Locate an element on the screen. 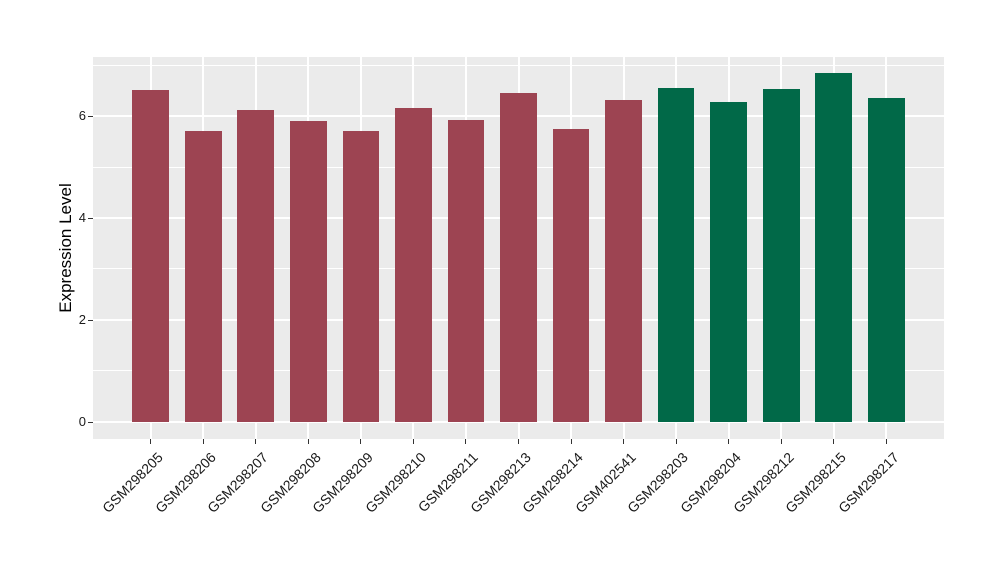 The width and height of the screenshot is (1000, 580). y-tick-label: 4 is located at coordinates (82, 217).